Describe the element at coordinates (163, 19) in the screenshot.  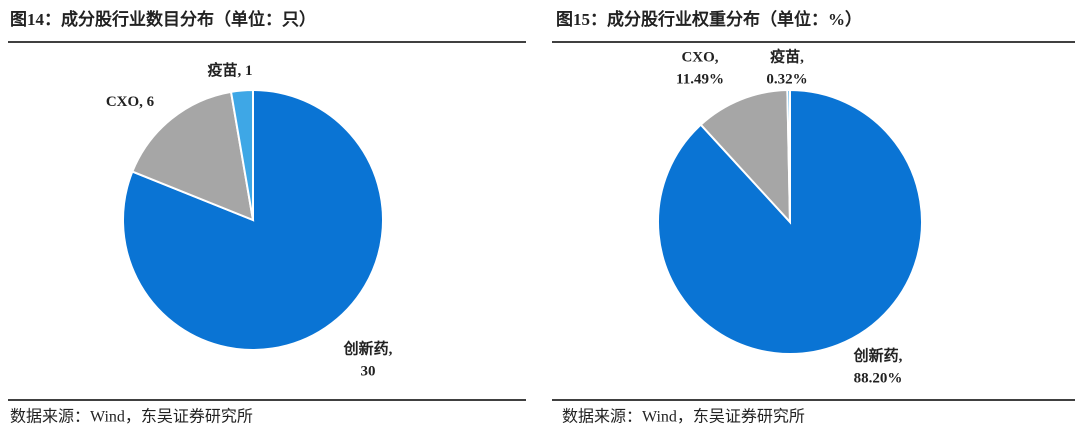
I see `chart-title: 图14：成分股行业数目分布（单位：只）` at that location.